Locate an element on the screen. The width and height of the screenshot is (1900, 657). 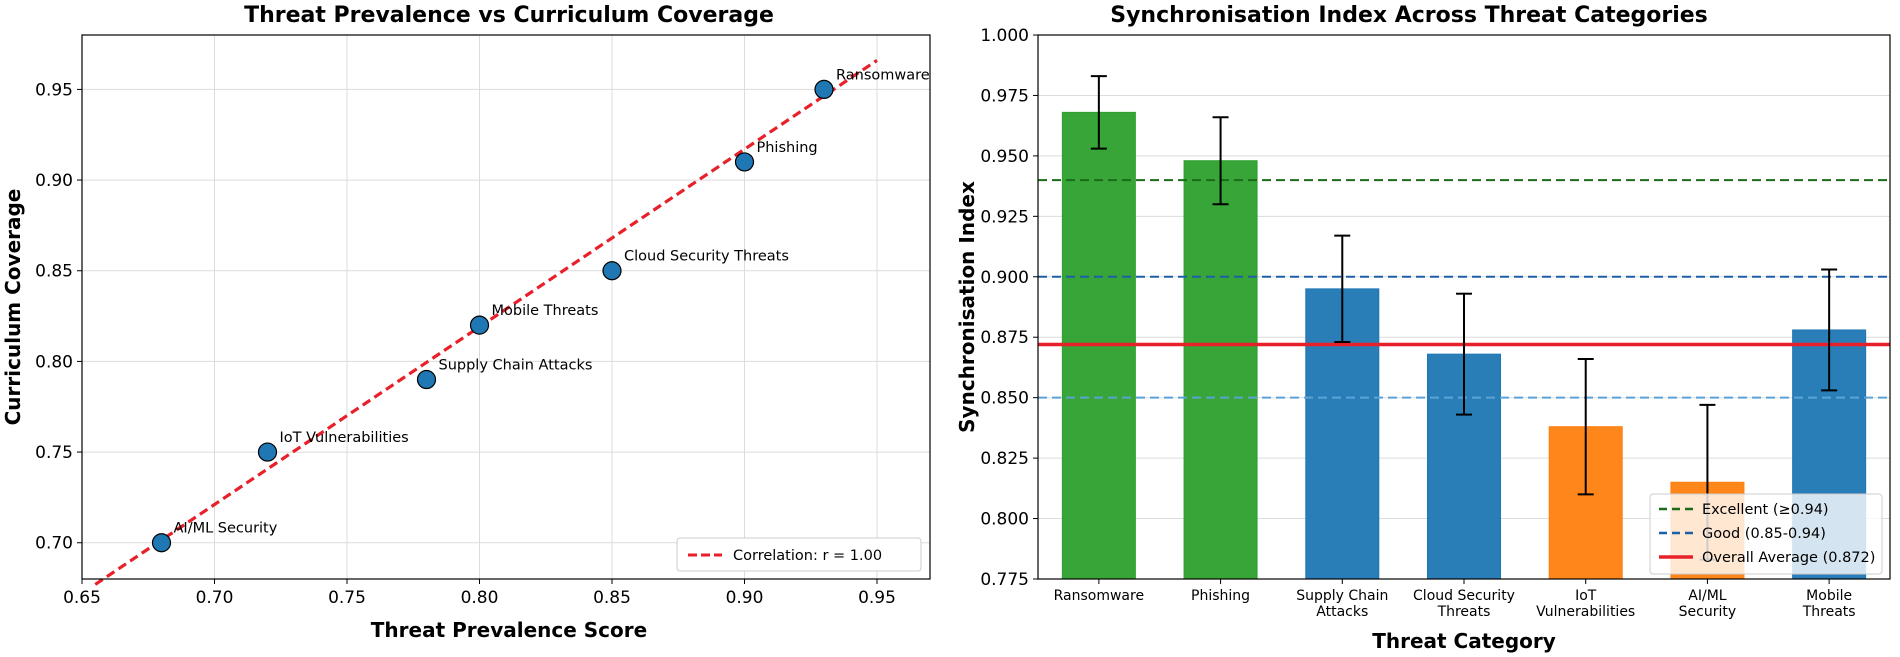
scatter-y-tick-label: 0.70 is located at coordinates (54, 544).